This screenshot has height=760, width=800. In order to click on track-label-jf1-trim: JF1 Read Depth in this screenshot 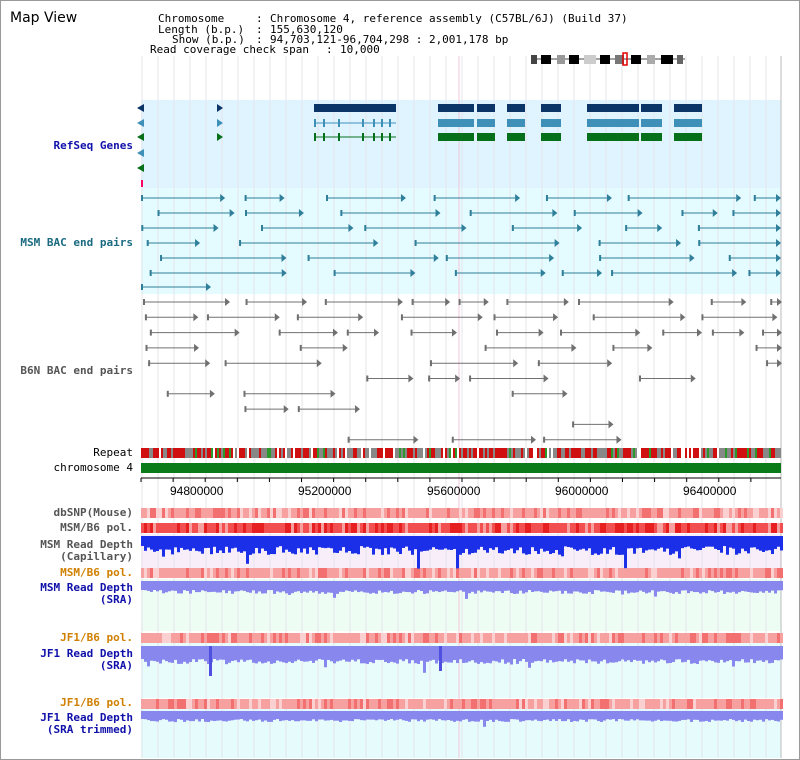, I will do `click(86, 717)`.